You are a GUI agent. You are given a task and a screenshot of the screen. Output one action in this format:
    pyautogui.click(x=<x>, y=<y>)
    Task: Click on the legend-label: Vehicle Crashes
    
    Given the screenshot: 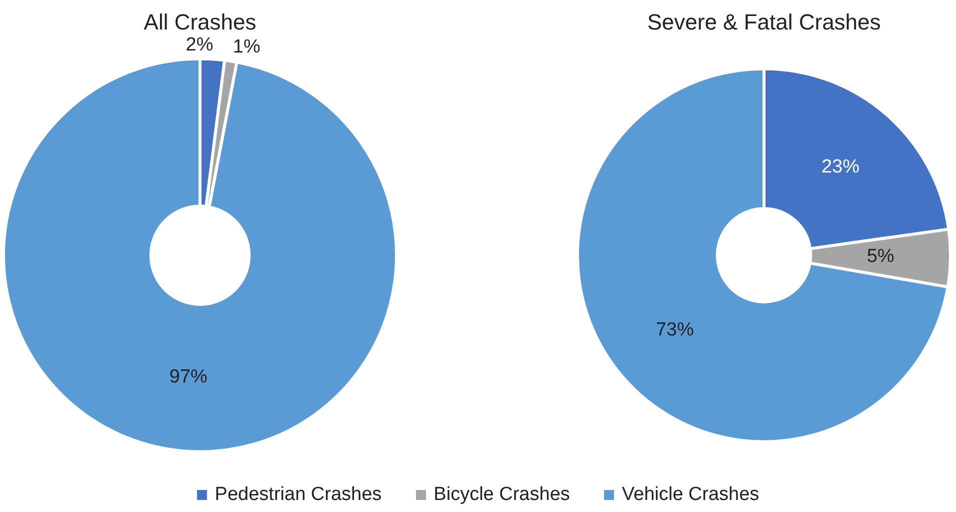 What is the action you would take?
    pyautogui.click(x=691, y=494)
    